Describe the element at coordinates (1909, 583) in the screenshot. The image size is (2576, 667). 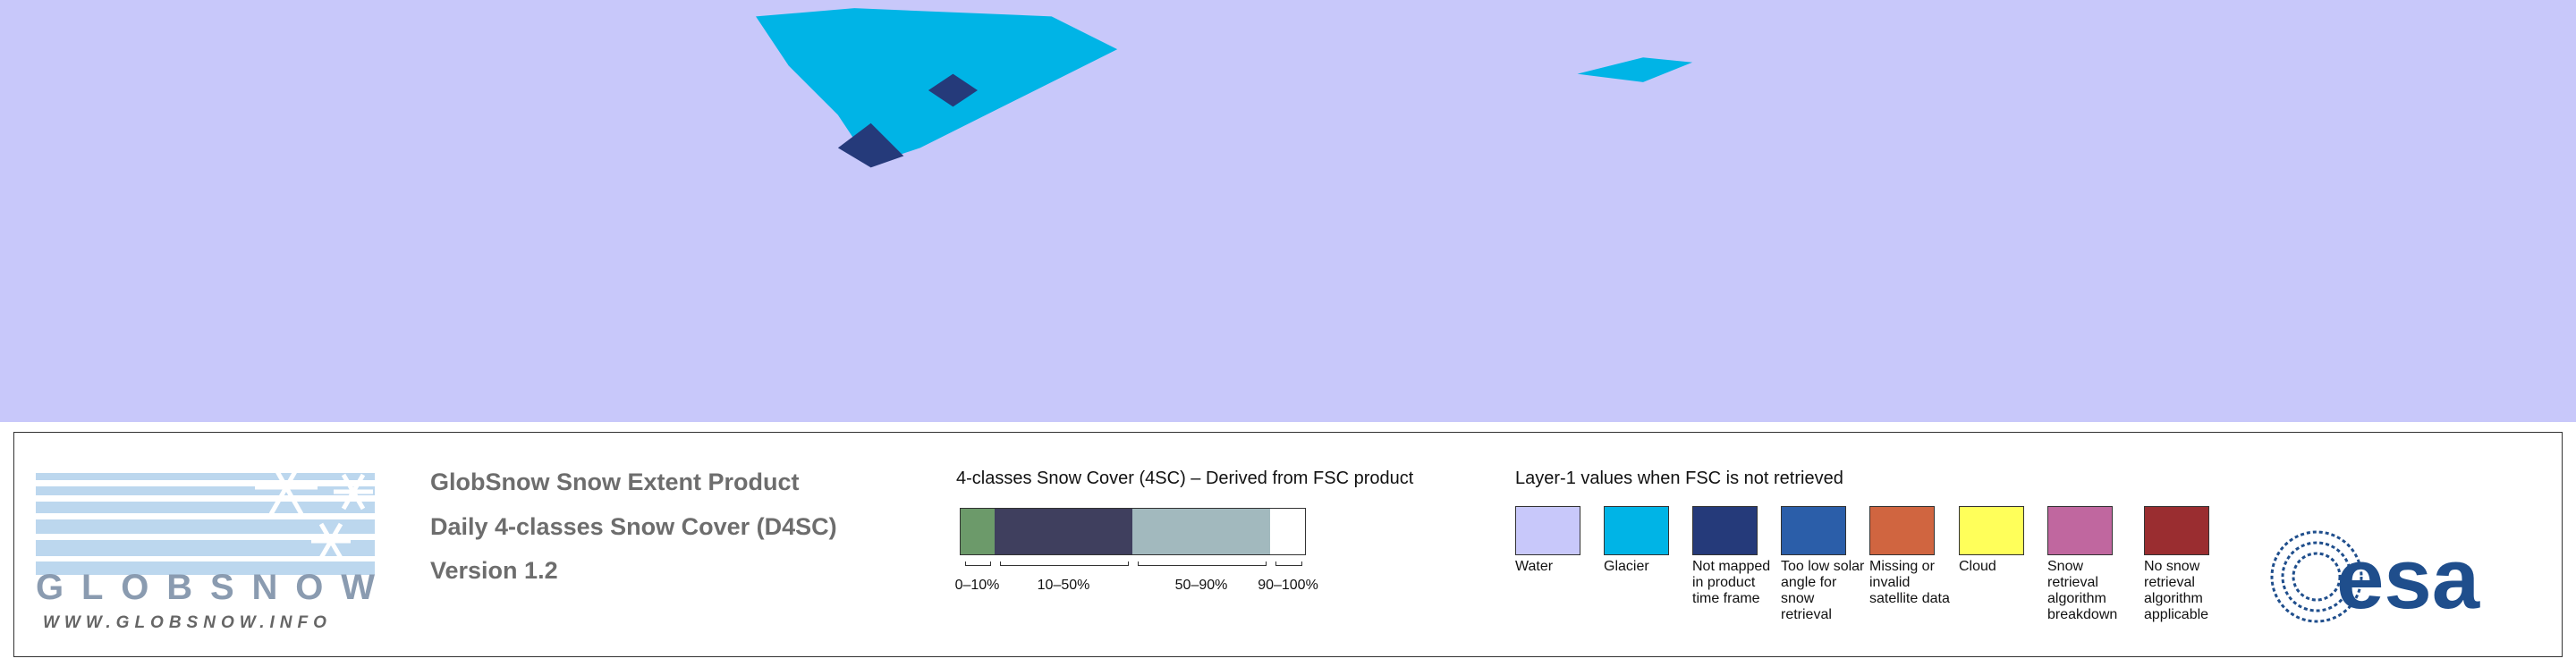
I see `layer1-label: Missing or invalid satellite data` at that location.